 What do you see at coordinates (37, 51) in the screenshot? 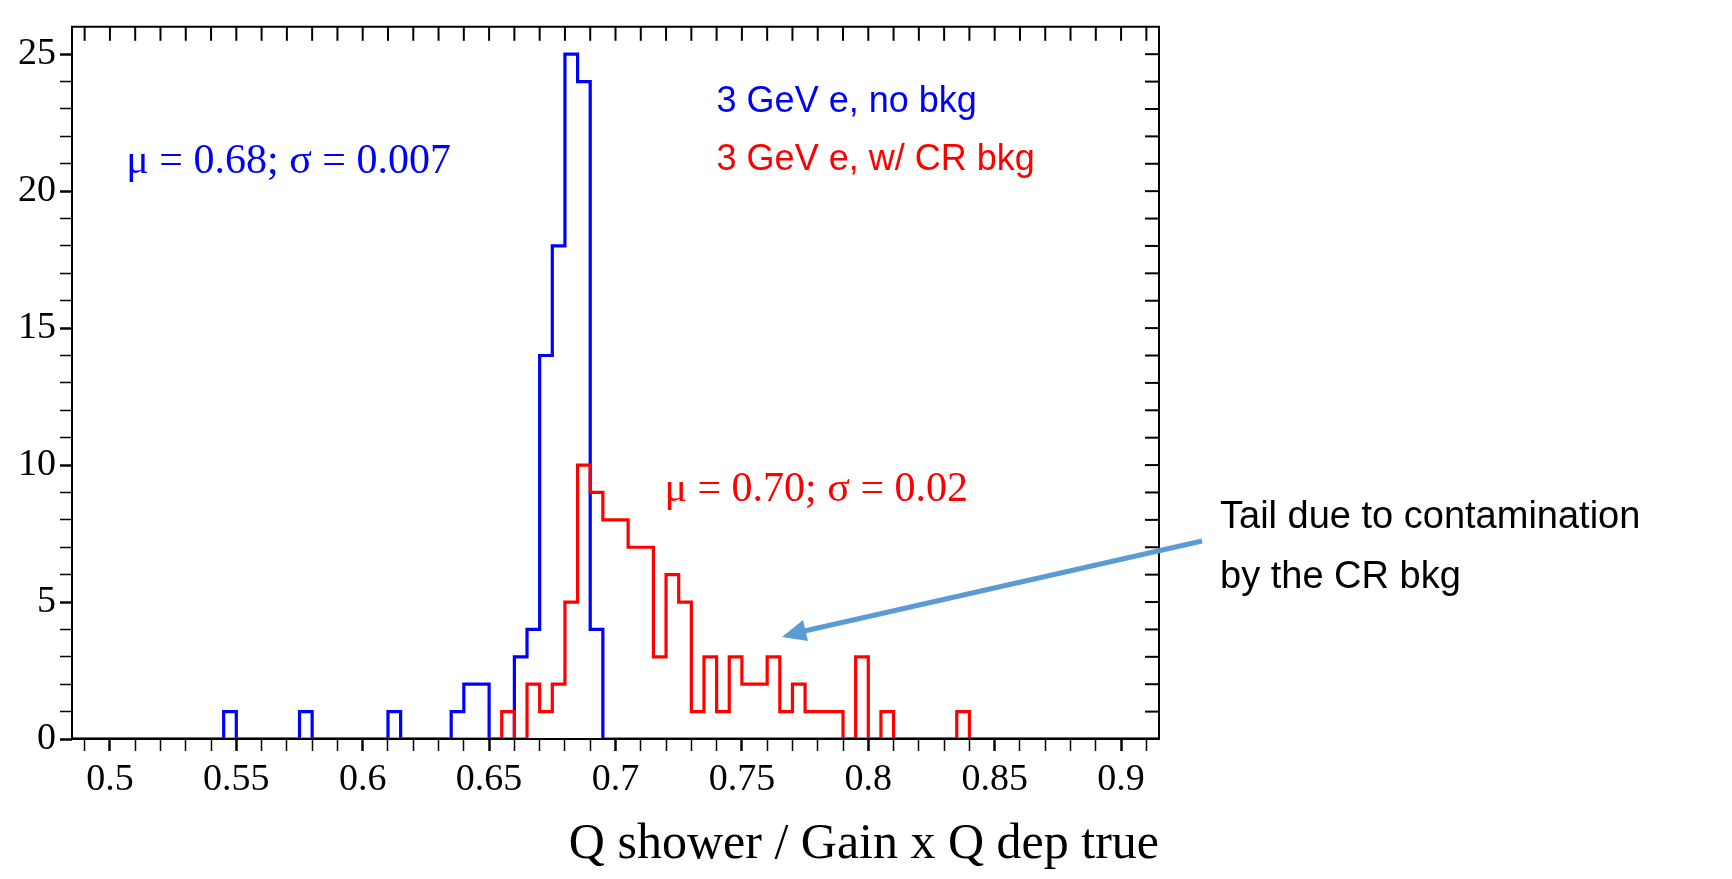
I see `y-tick-label: 25` at bounding box center [37, 51].